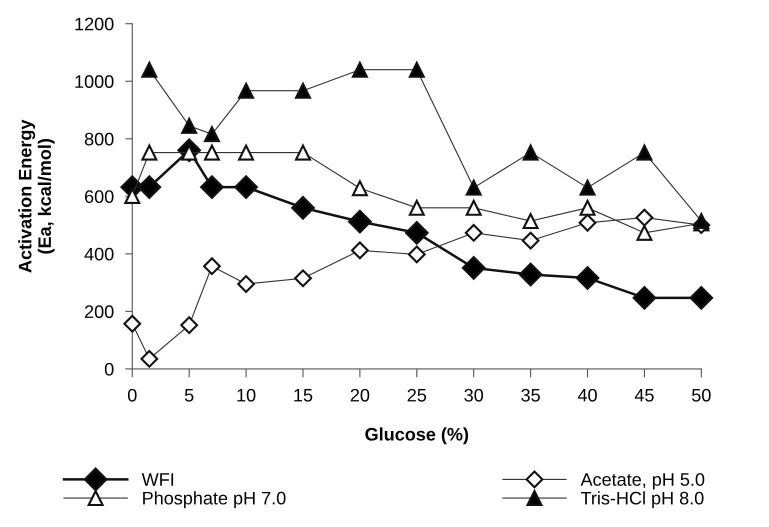 The image size is (769, 527). What do you see at coordinates (94, 24) in the screenshot?
I see `y-tick-label: 1200` at bounding box center [94, 24].